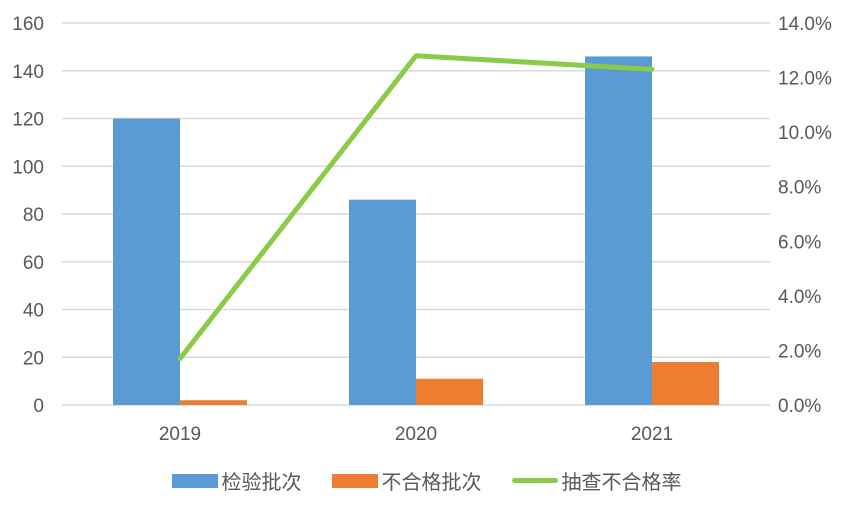 The width and height of the screenshot is (853, 509). I want to click on left-axis-tick: 100, so click(28, 167).